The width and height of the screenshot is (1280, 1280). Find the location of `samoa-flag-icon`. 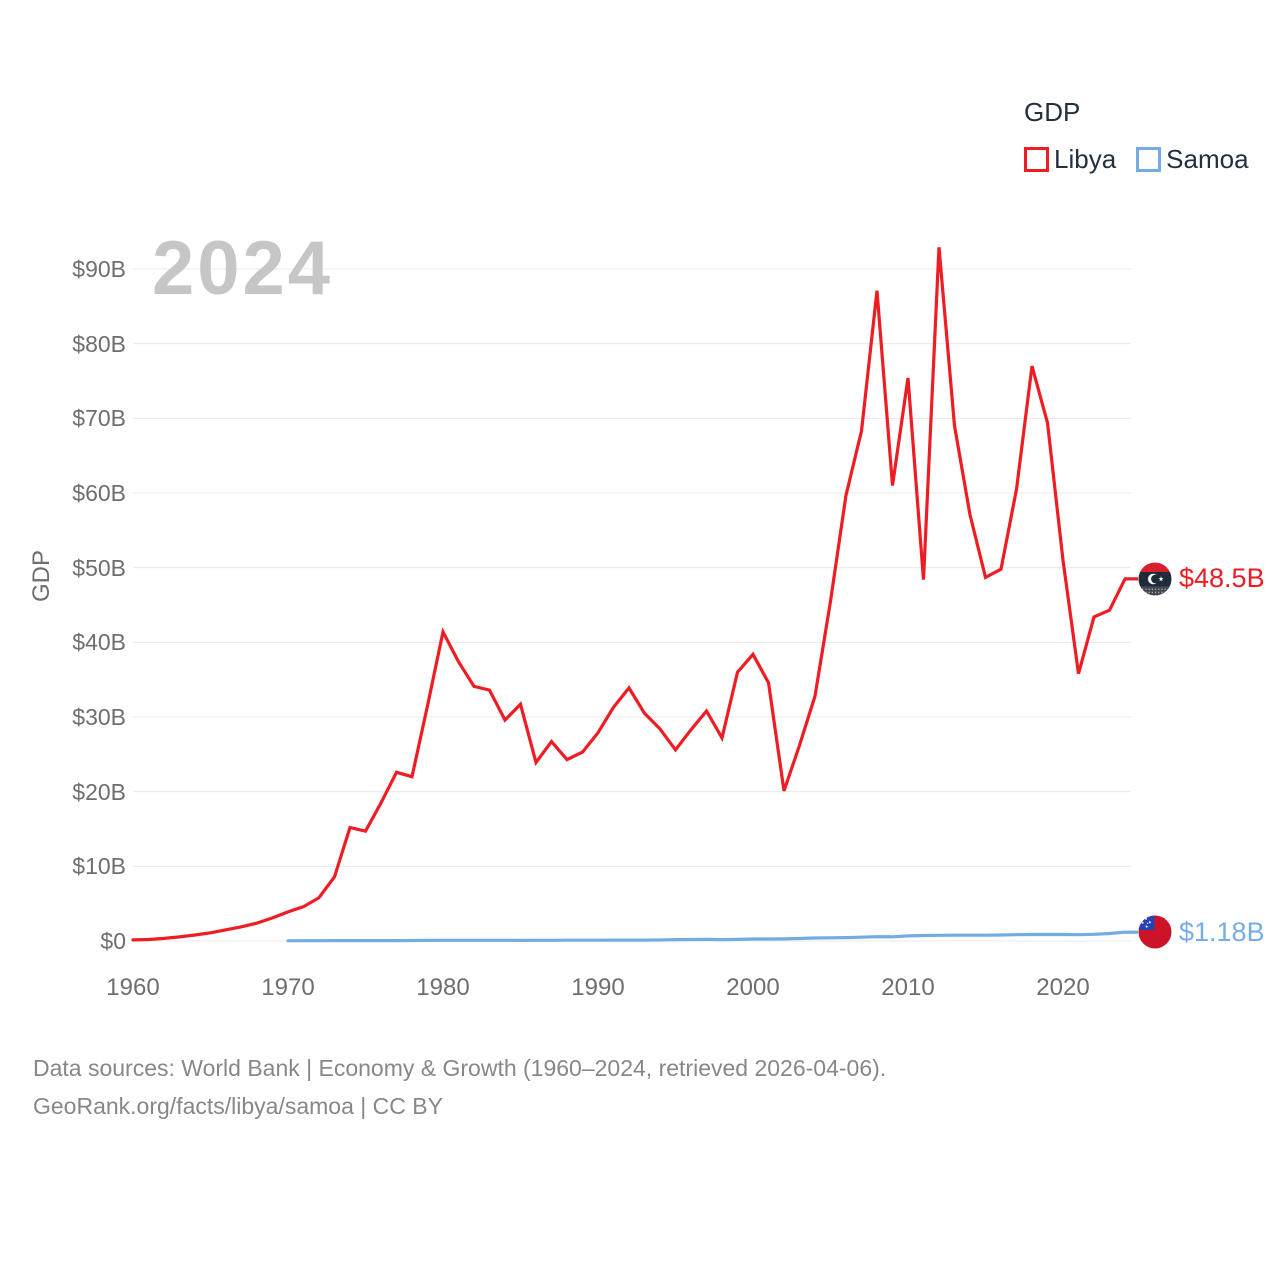

samoa-flag-icon is located at coordinates (1155, 932).